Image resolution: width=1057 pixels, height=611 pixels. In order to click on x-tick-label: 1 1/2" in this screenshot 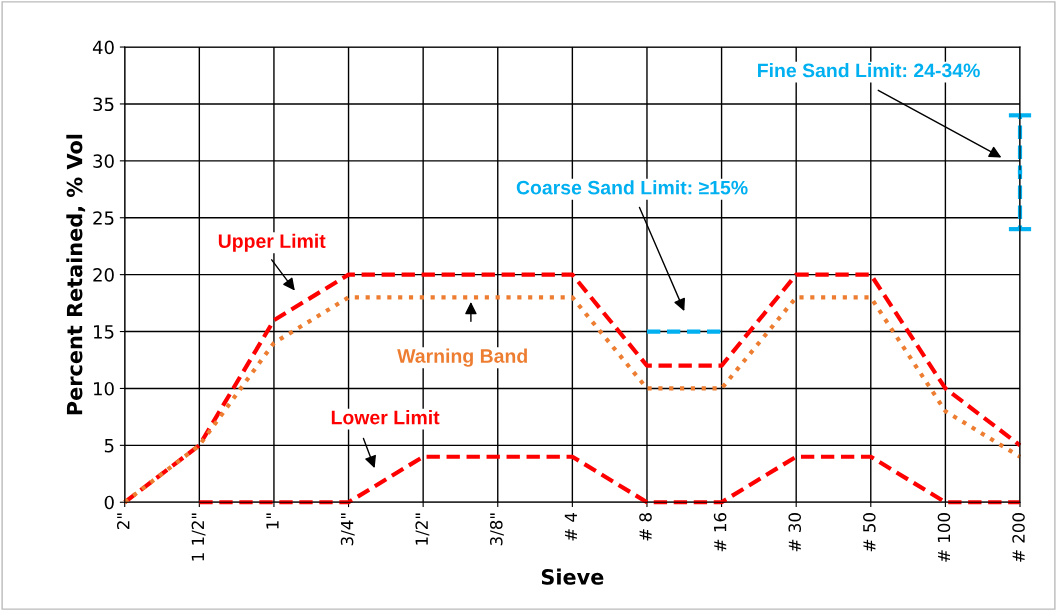, I will do `click(198, 537)`.